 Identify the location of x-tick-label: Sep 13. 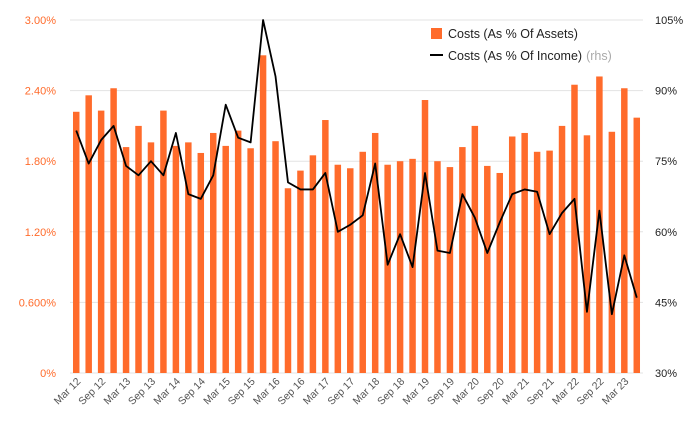
(142, 392).